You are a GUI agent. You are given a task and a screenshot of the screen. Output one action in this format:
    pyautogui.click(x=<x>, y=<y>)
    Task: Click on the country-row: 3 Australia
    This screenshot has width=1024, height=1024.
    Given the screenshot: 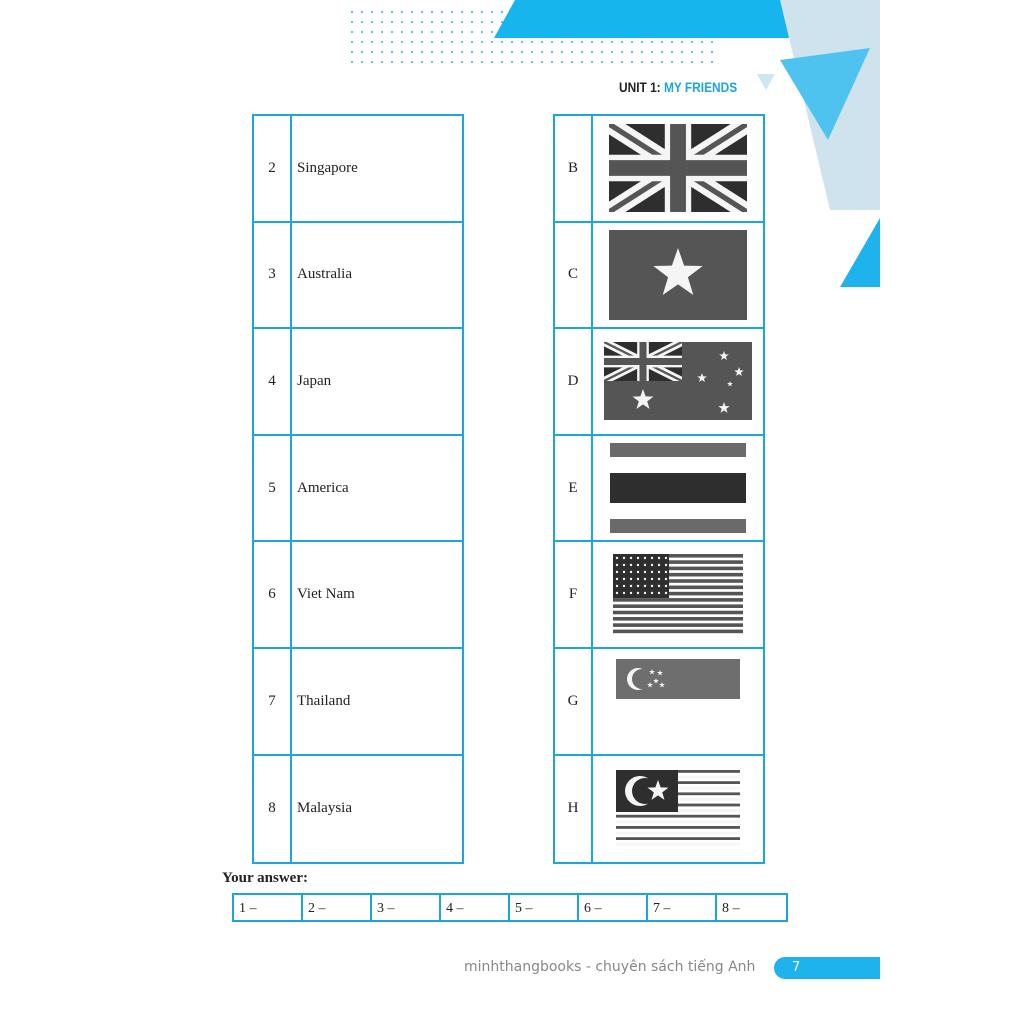 What is the action you would take?
    pyautogui.click(x=358, y=276)
    